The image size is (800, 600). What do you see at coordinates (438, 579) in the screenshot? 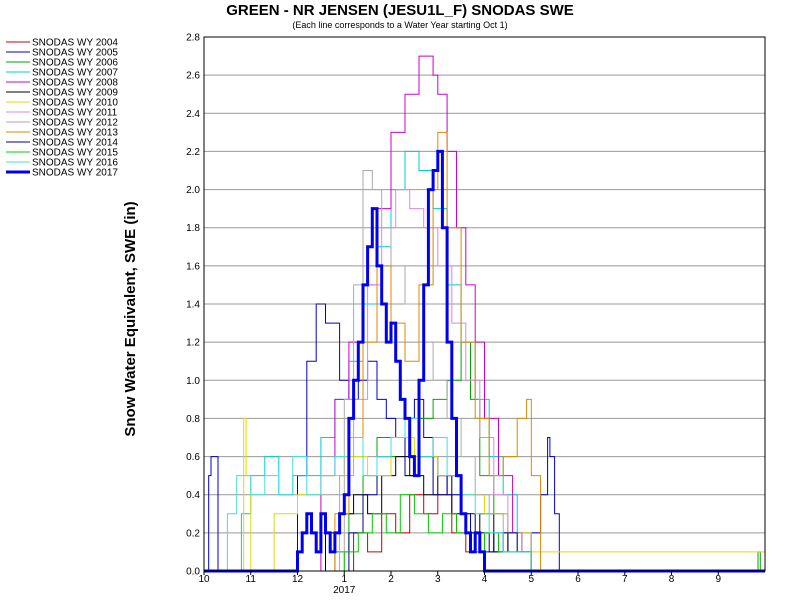
I see `x-tick-label: 3` at bounding box center [438, 579].